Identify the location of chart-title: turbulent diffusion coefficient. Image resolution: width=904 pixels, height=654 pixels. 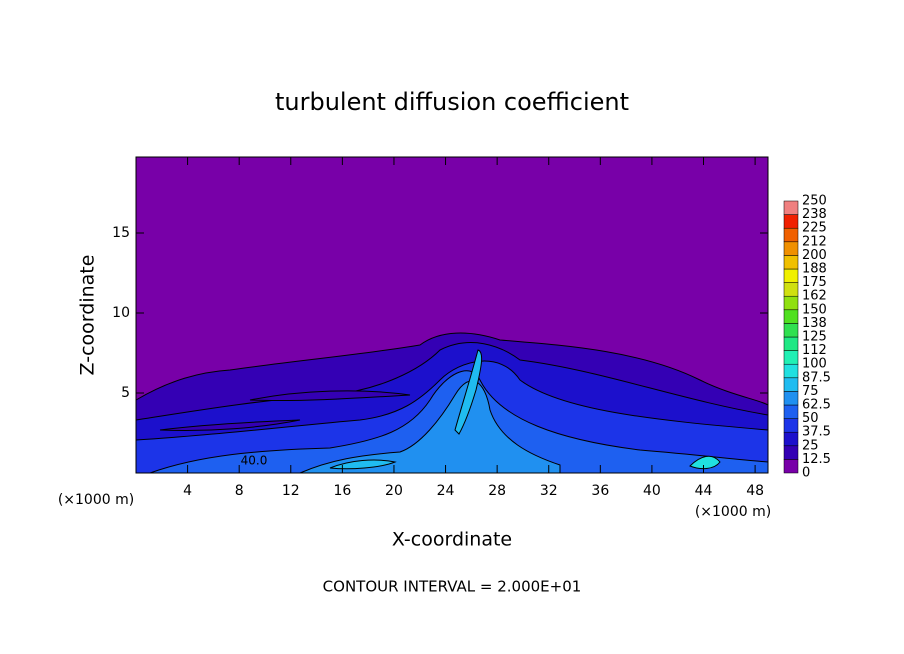
(452, 102).